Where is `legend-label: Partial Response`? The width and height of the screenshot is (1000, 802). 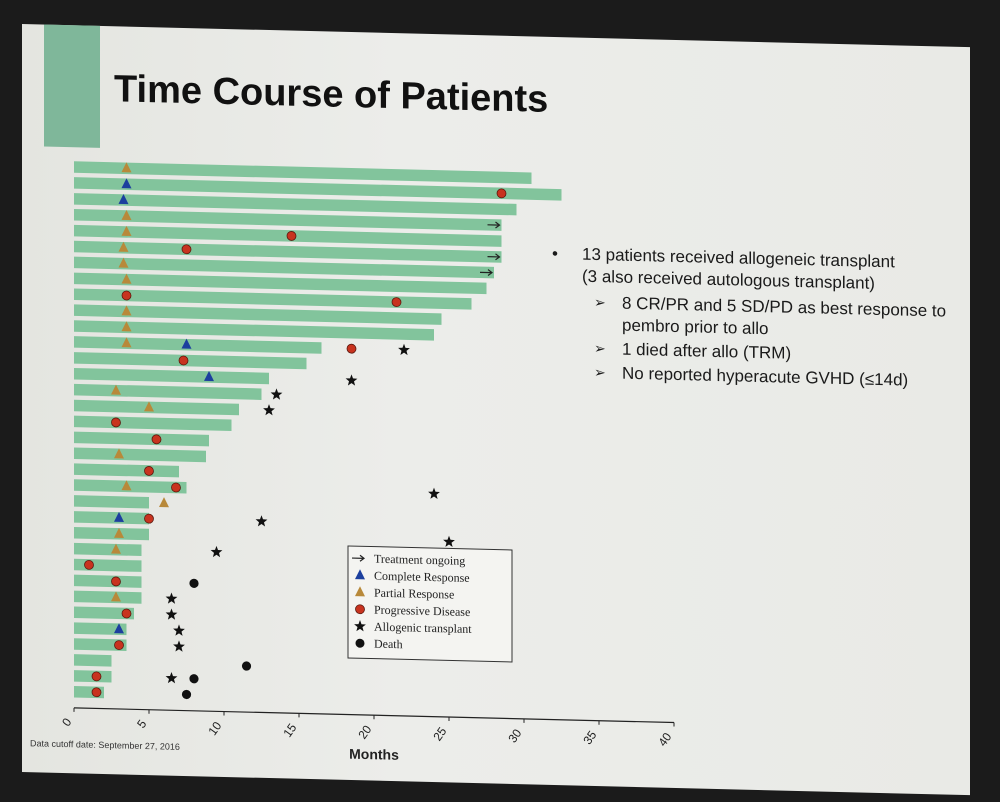
legend-label: Partial Response is located at coordinates (414, 594).